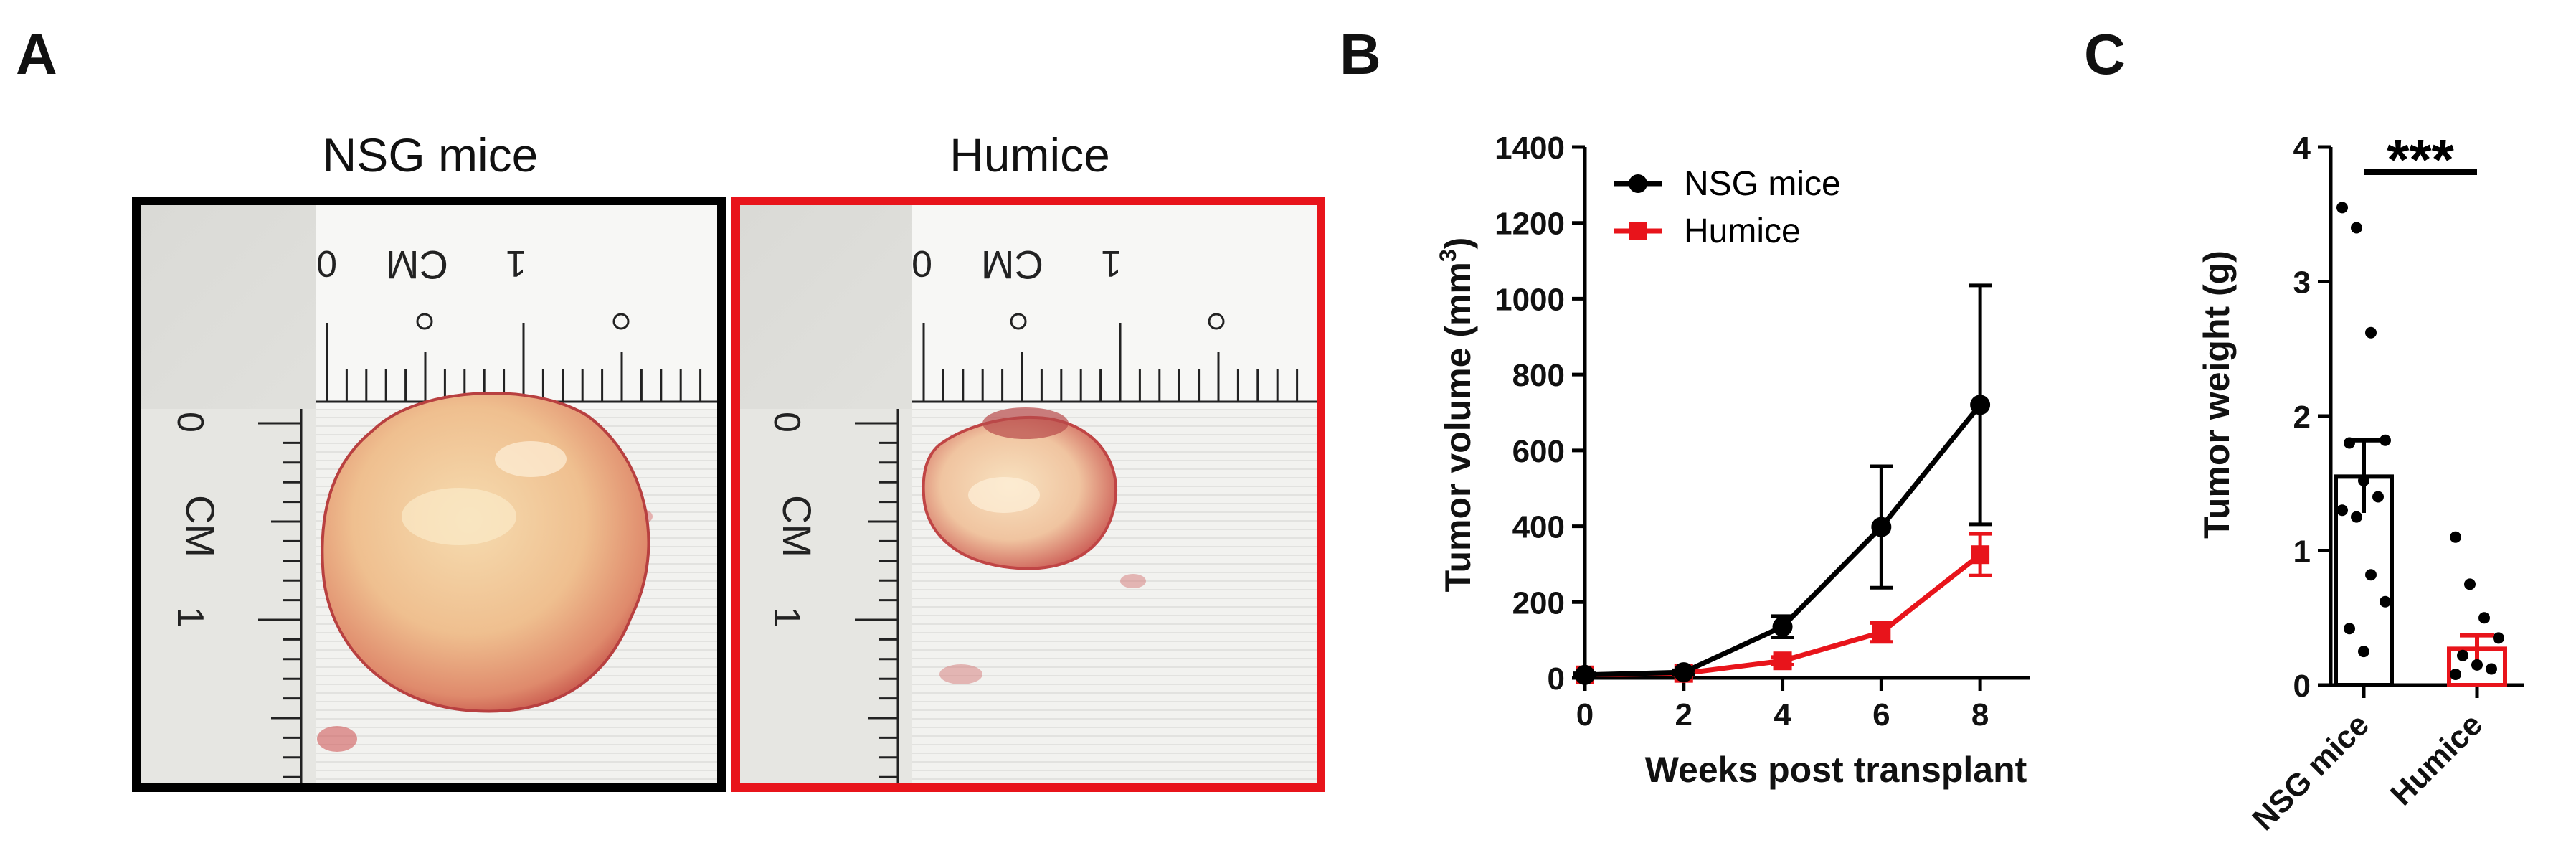  Describe the element at coordinates (36, 54) in the screenshot. I see `panel-letter-a: A` at that location.